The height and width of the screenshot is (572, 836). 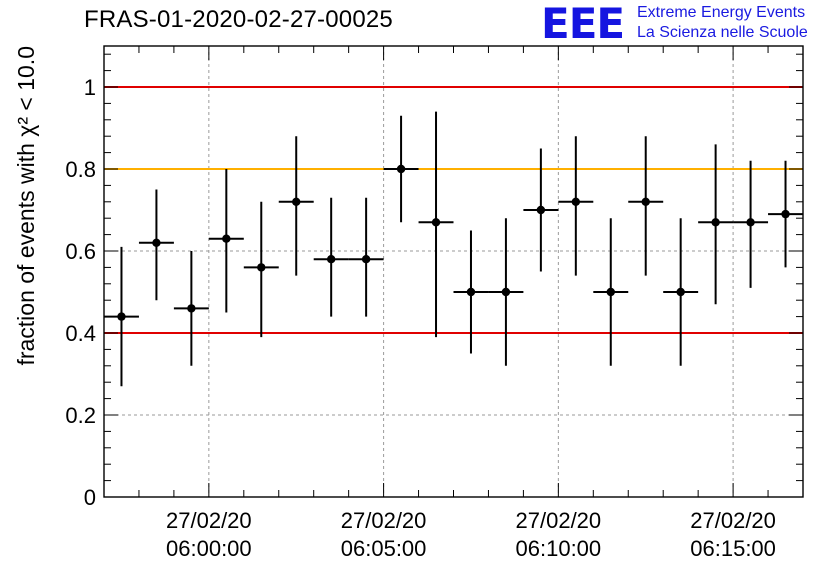 What do you see at coordinates (733, 548) in the screenshot?
I see `x-tick-label-time: 06:15:00` at bounding box center [733, 548].